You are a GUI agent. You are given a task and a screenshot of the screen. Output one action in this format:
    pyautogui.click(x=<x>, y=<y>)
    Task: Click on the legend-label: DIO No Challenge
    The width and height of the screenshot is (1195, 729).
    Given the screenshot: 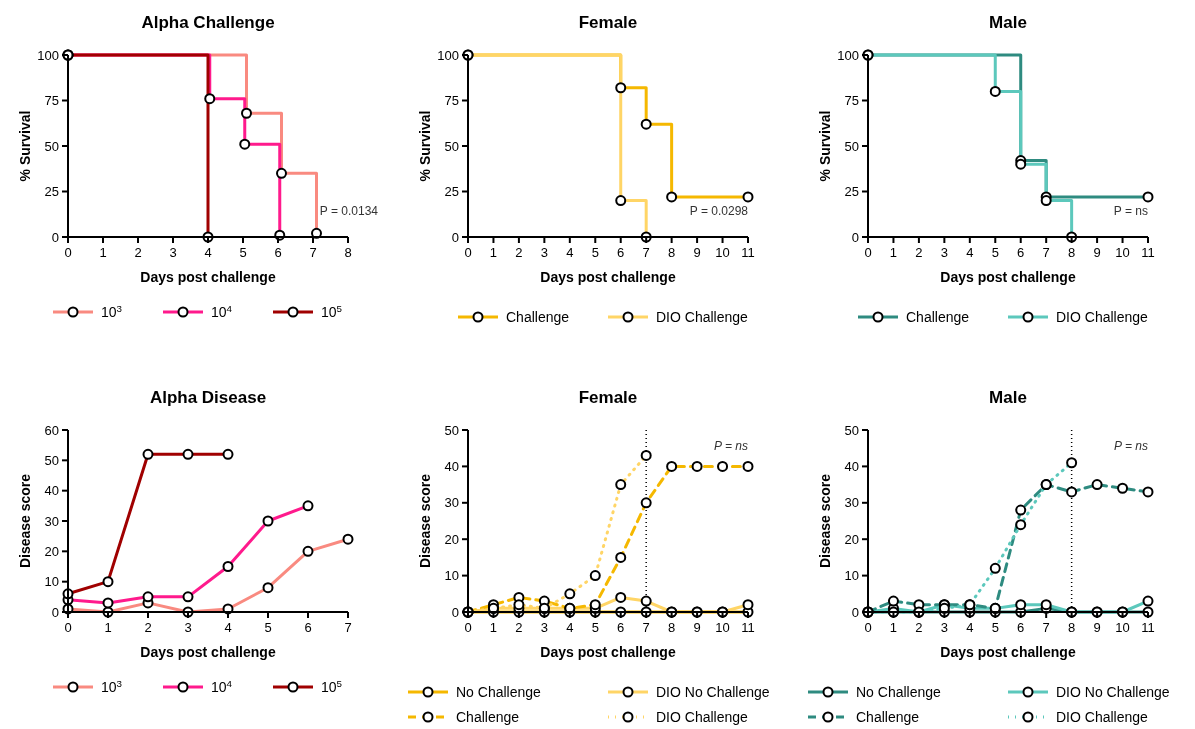 What is the action you would take?
    pyautogui.click(x=1113, y=692)
    